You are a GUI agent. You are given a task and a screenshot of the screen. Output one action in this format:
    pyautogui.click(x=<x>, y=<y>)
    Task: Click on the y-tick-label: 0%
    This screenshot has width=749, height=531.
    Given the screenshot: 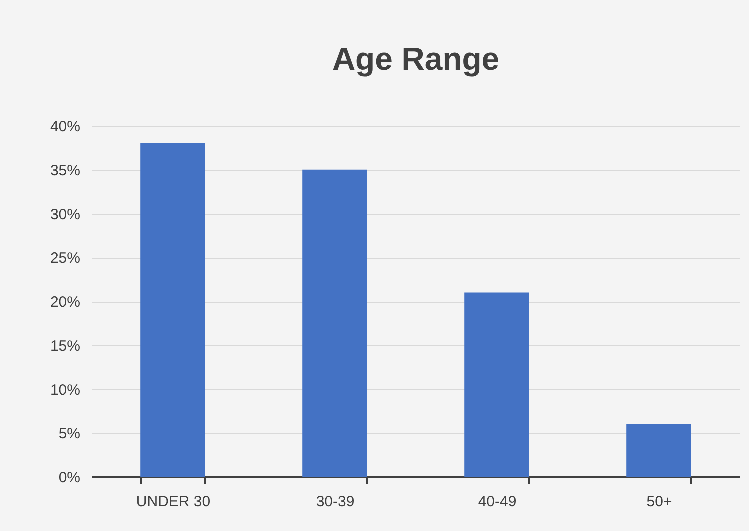 What is the action you would take?
    pyautogui.click(x=69, y=478)
    